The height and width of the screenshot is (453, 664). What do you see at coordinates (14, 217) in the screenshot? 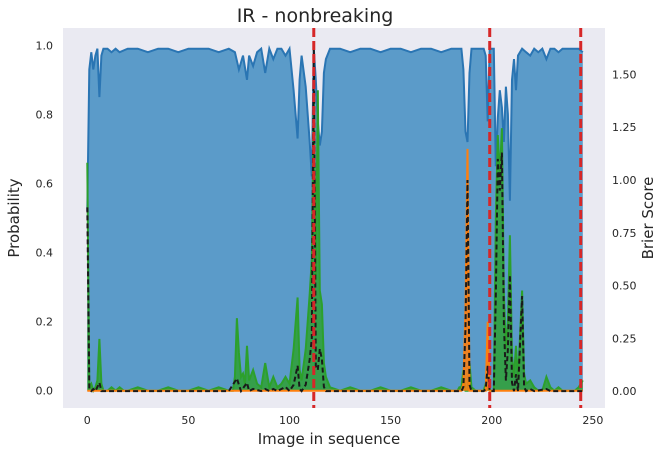
I see `y-axis-label: Probability` at bounding box center [14, 217].